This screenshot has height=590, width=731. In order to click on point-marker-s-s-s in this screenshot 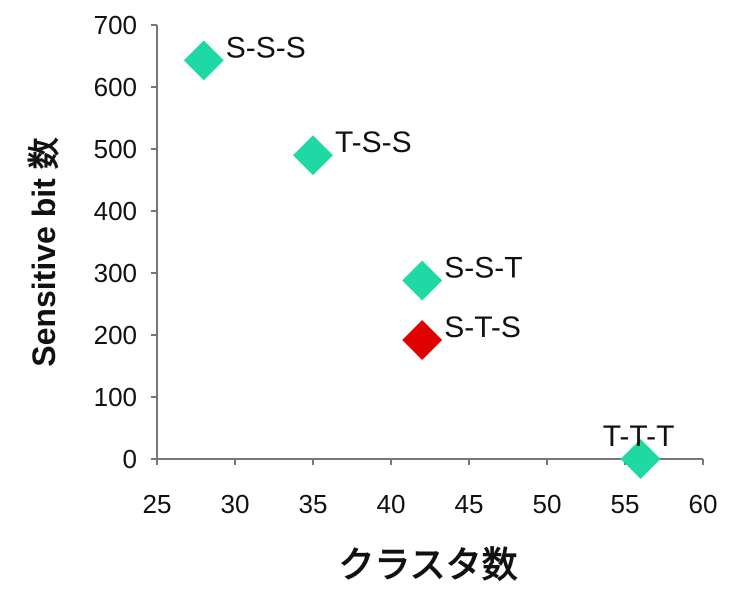, I will do `click(203, 60)`.